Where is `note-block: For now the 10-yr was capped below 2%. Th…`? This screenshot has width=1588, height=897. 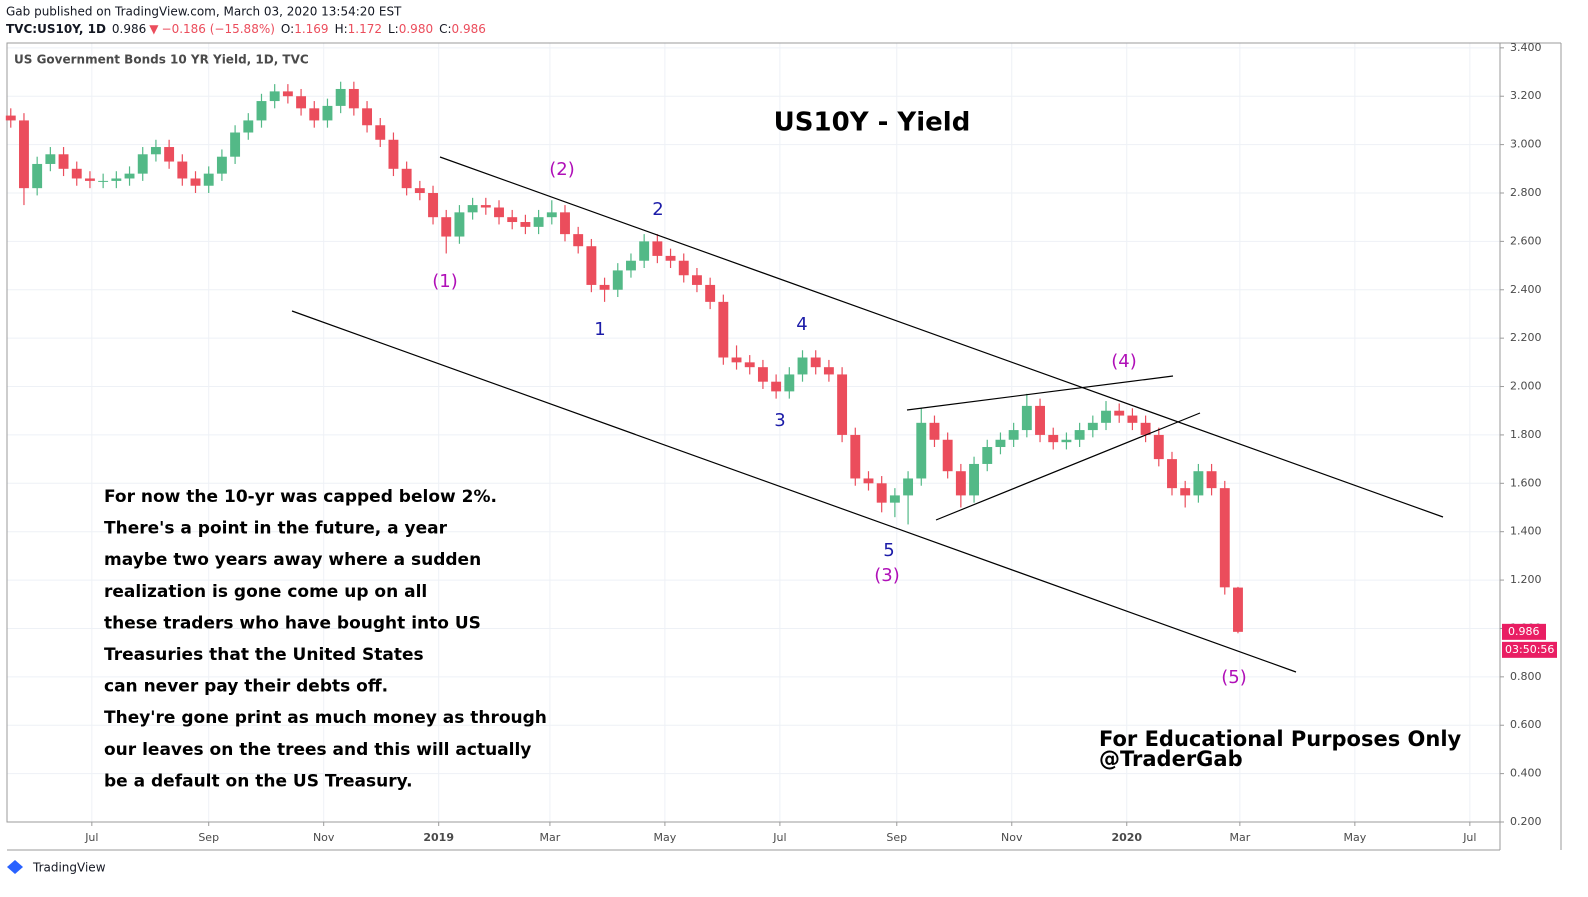 note-block: For now the 10-yr was capped below 2%. Th… is located at coordinates (325, 639).